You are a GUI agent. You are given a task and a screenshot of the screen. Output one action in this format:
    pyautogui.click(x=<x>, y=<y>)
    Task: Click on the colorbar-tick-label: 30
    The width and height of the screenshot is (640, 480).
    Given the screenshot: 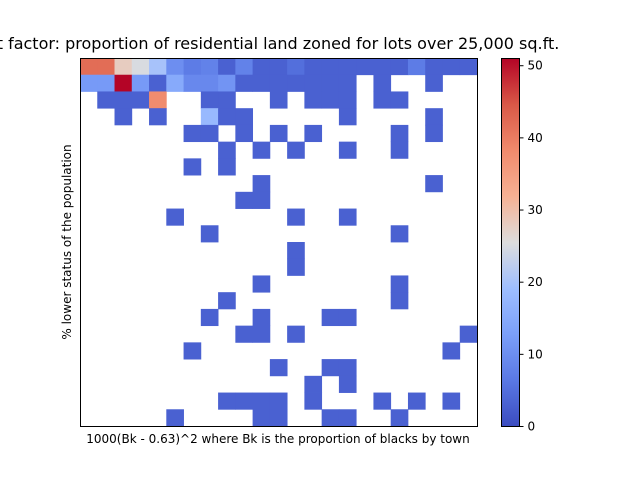 What is the action you would take?
    pyautogui.click(x=535, y=210)
    